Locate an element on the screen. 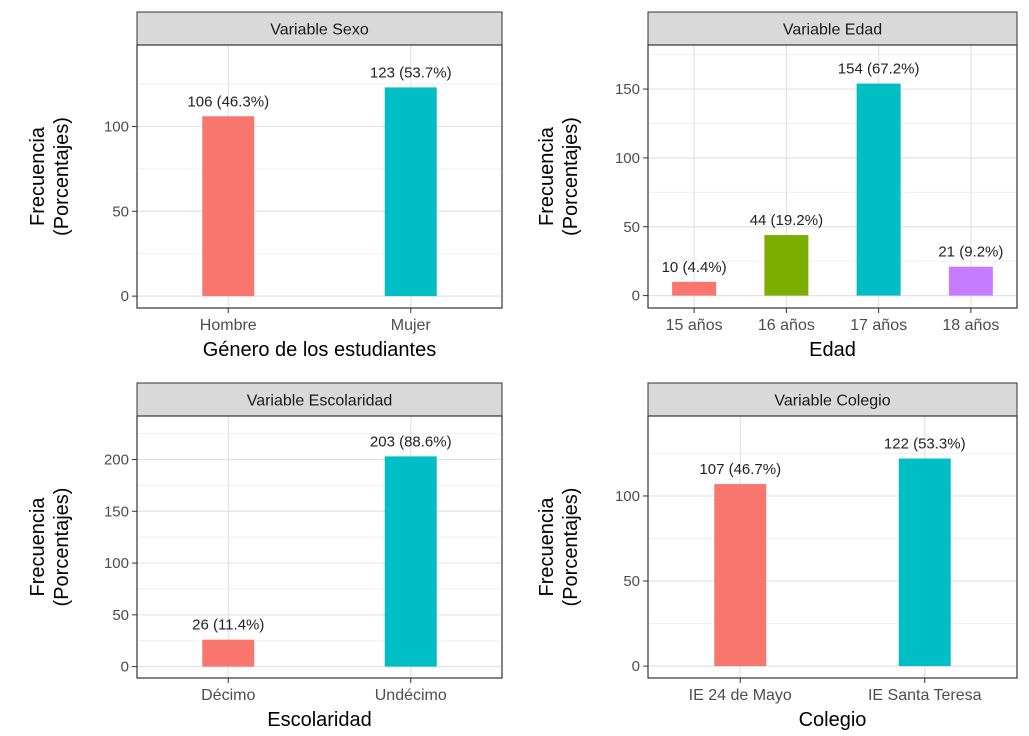 This screenshot has height=736, width=1029. bar-ie-24-de-mayo is located at coordinates (740, 575).